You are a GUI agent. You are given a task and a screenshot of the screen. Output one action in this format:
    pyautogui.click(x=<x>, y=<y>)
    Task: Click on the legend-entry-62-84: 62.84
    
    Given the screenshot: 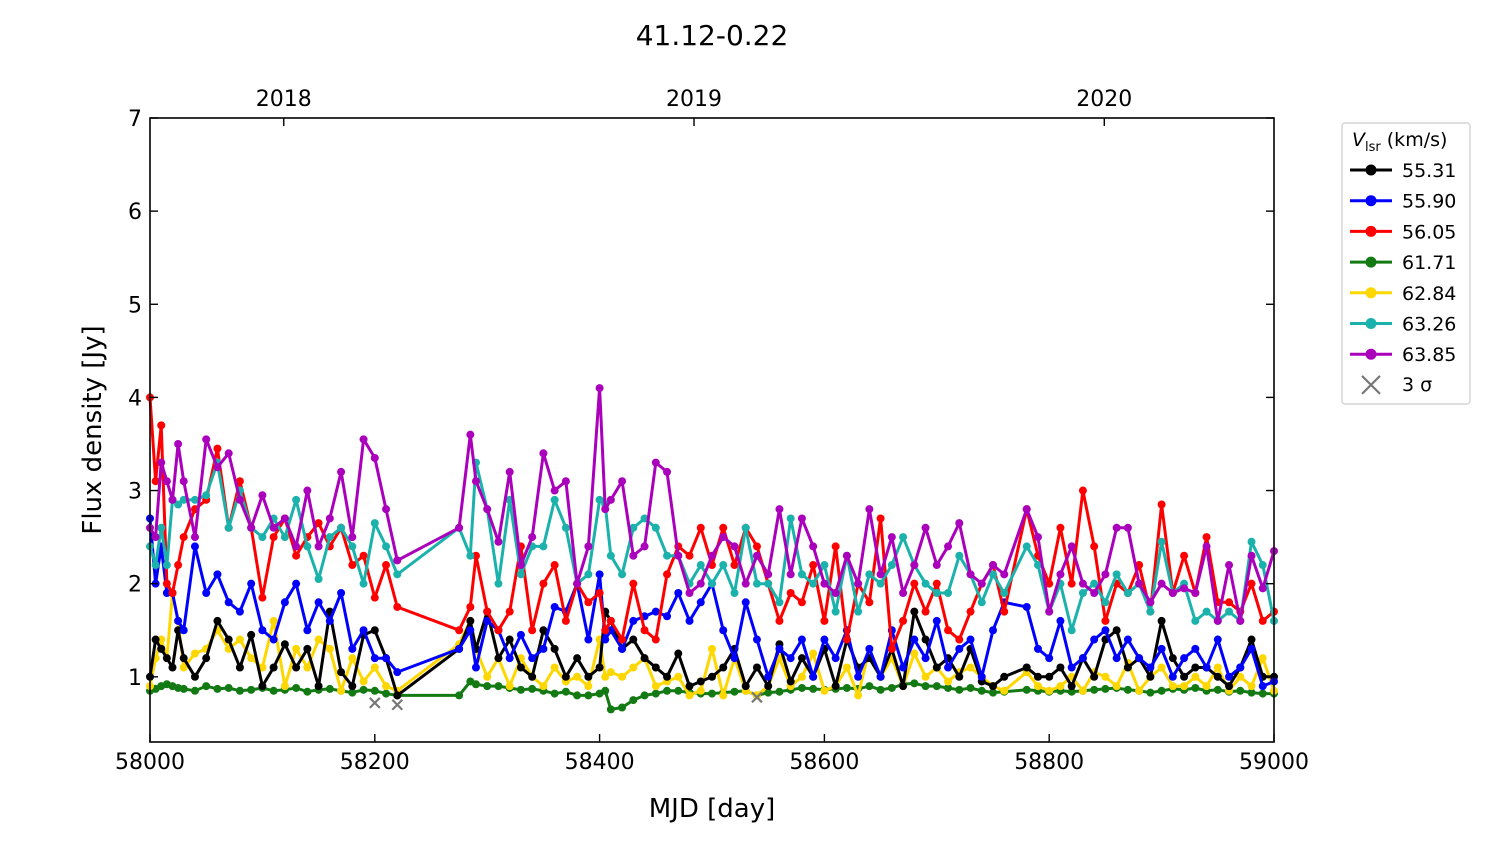 What is the action you would take?
    pyautogui.click(x=1403, y=294)
    